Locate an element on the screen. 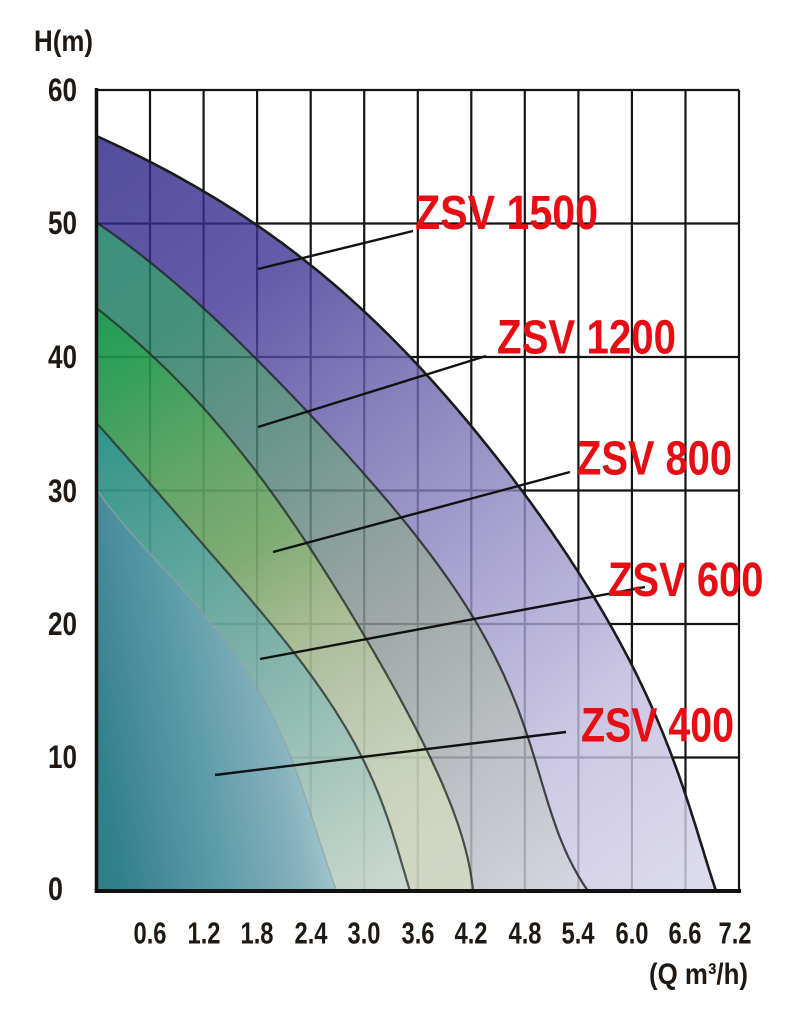 The height and width of the screenshot is (1013, 800). svg-text: 7.2 is located at coordinates (735, 933).